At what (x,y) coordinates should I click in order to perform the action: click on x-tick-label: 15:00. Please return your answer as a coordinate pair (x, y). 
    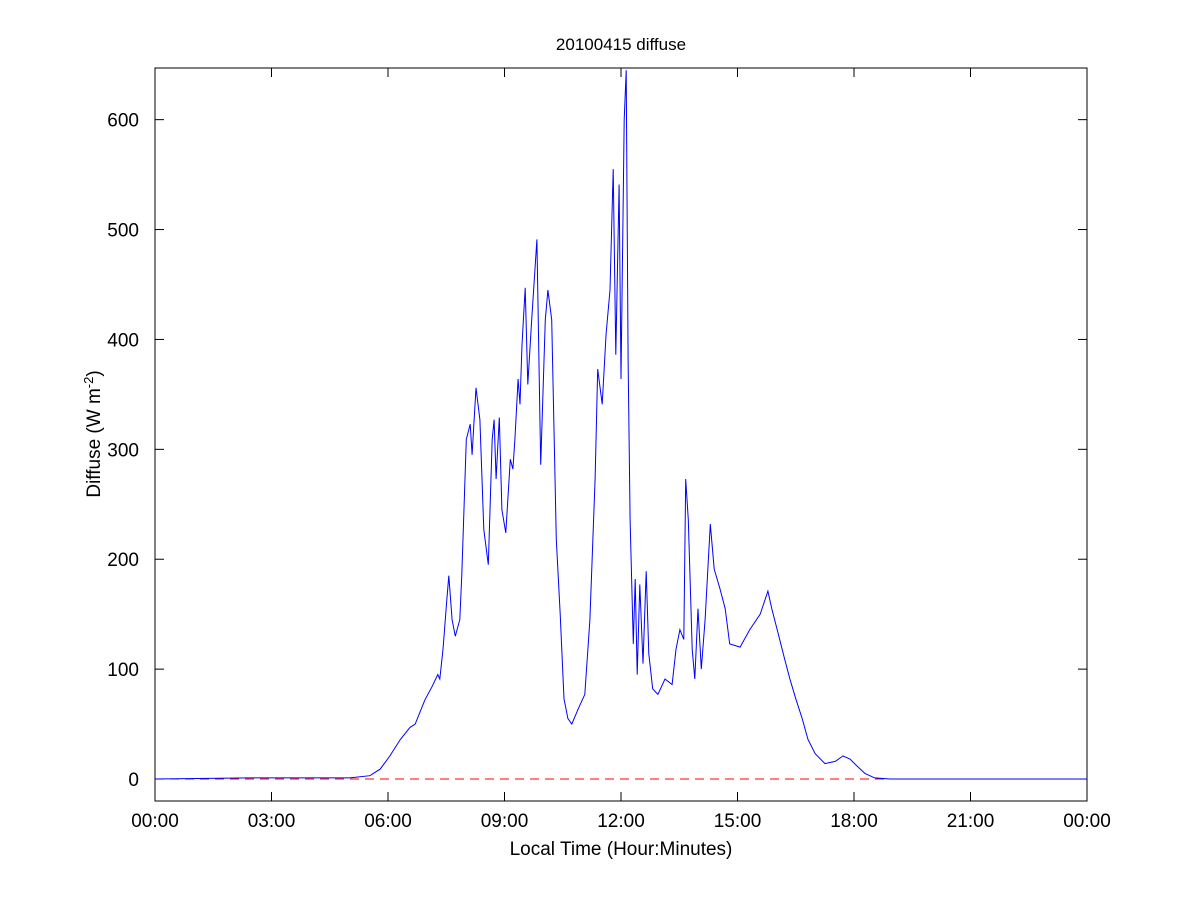
    Looking at the image, I should click on (738, 821).